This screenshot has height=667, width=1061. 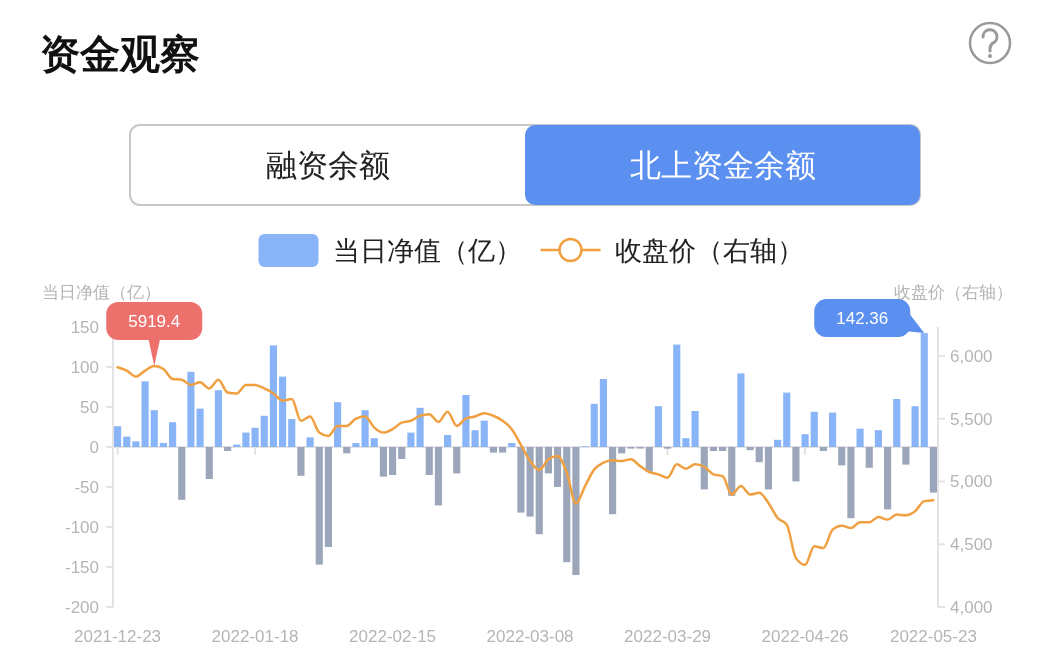 What do you see at coordinates (668, 636) in the screenshot?
I see `x-tick-label: 2022-03-29` at bounding box center [668, 636].